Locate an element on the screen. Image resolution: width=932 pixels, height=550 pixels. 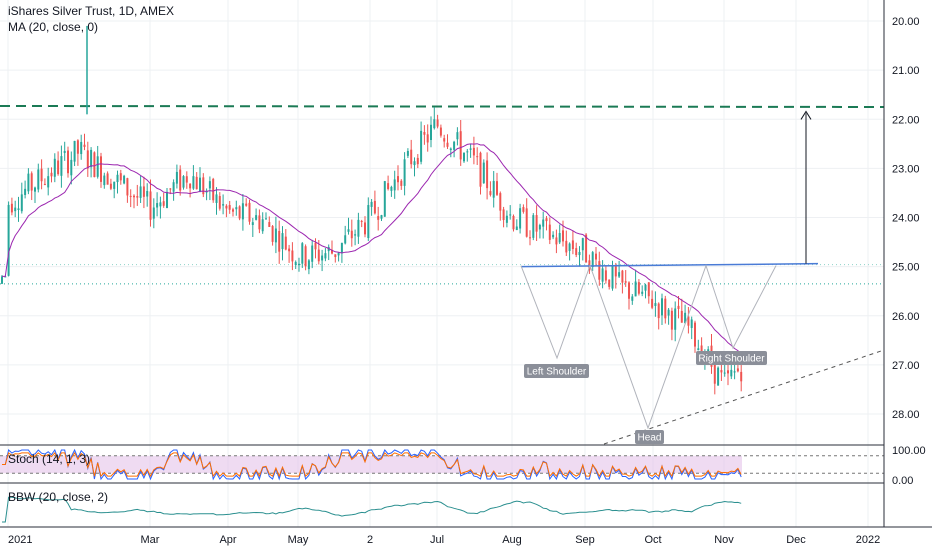
neckline is located at coordinates (669, 265).